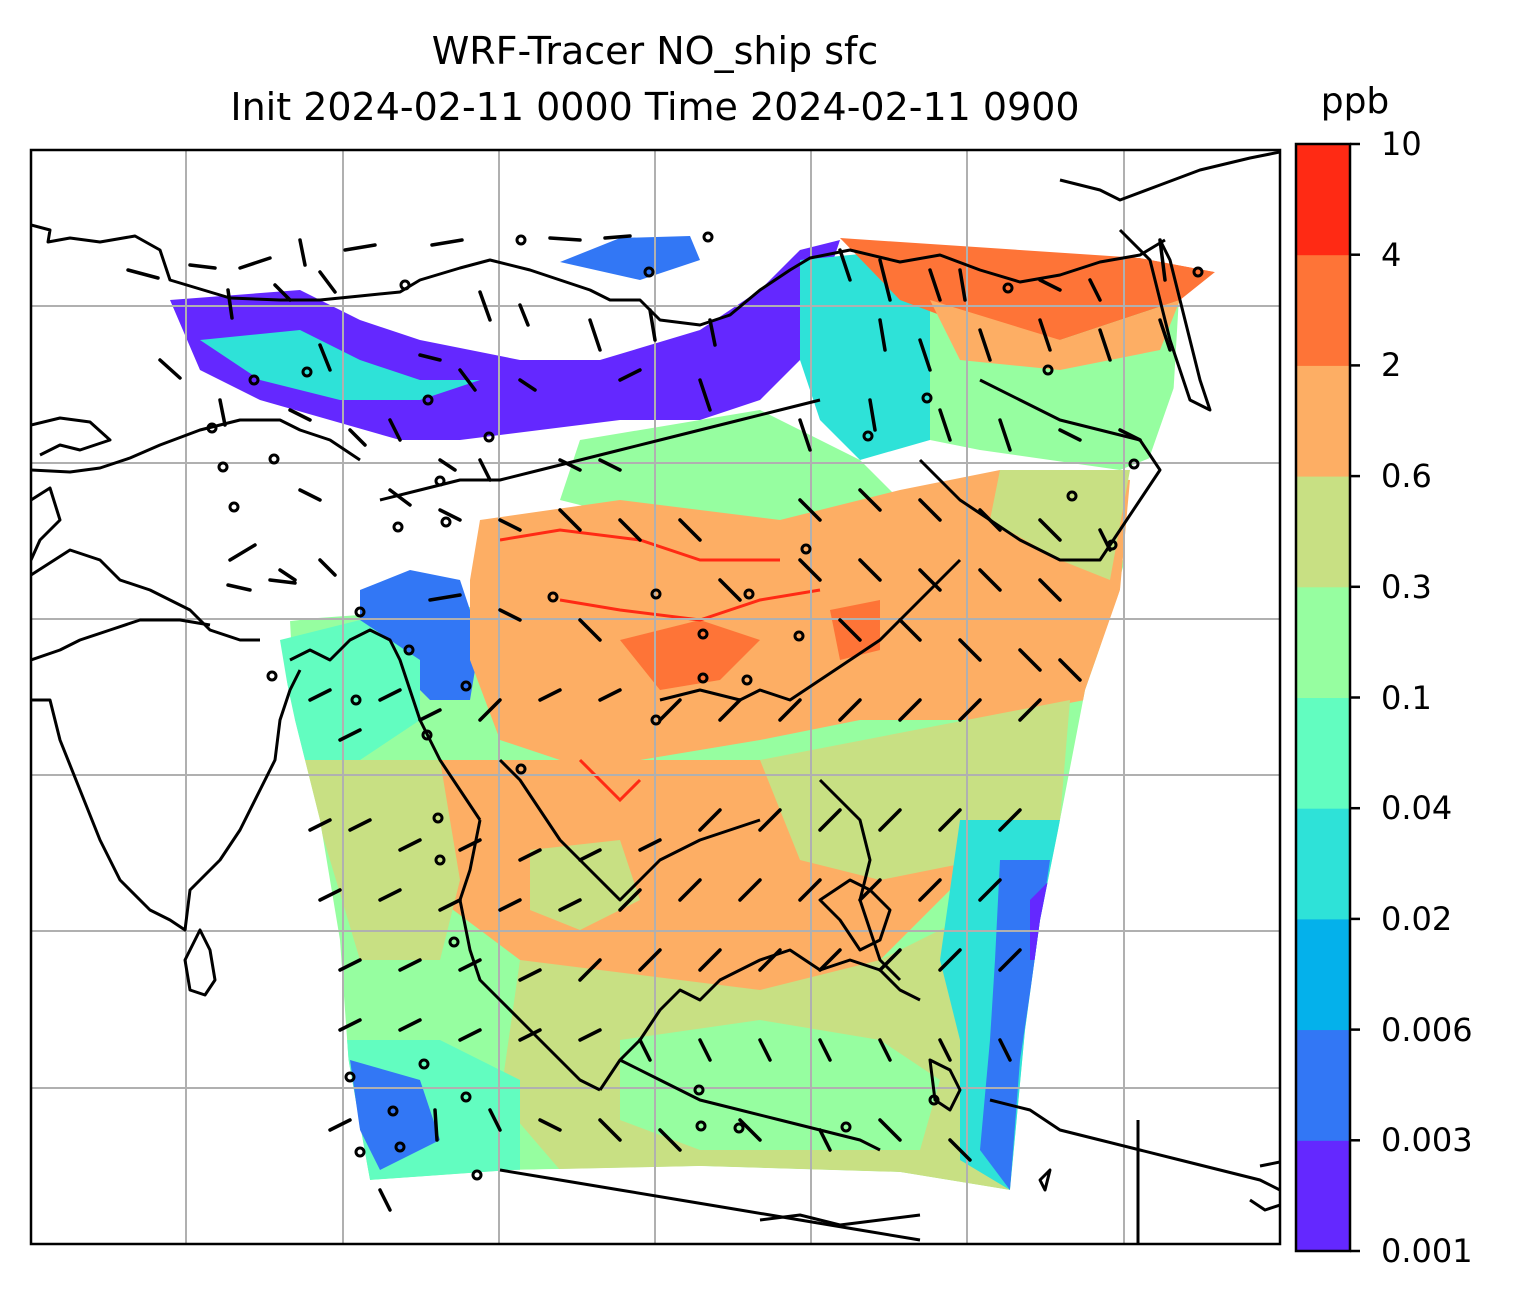 The image size is (1528, 1306). What do you see at coordinates (1060, 525) in the screenshot?
I see `field-china-olive` at bounding box center [1060, 525].